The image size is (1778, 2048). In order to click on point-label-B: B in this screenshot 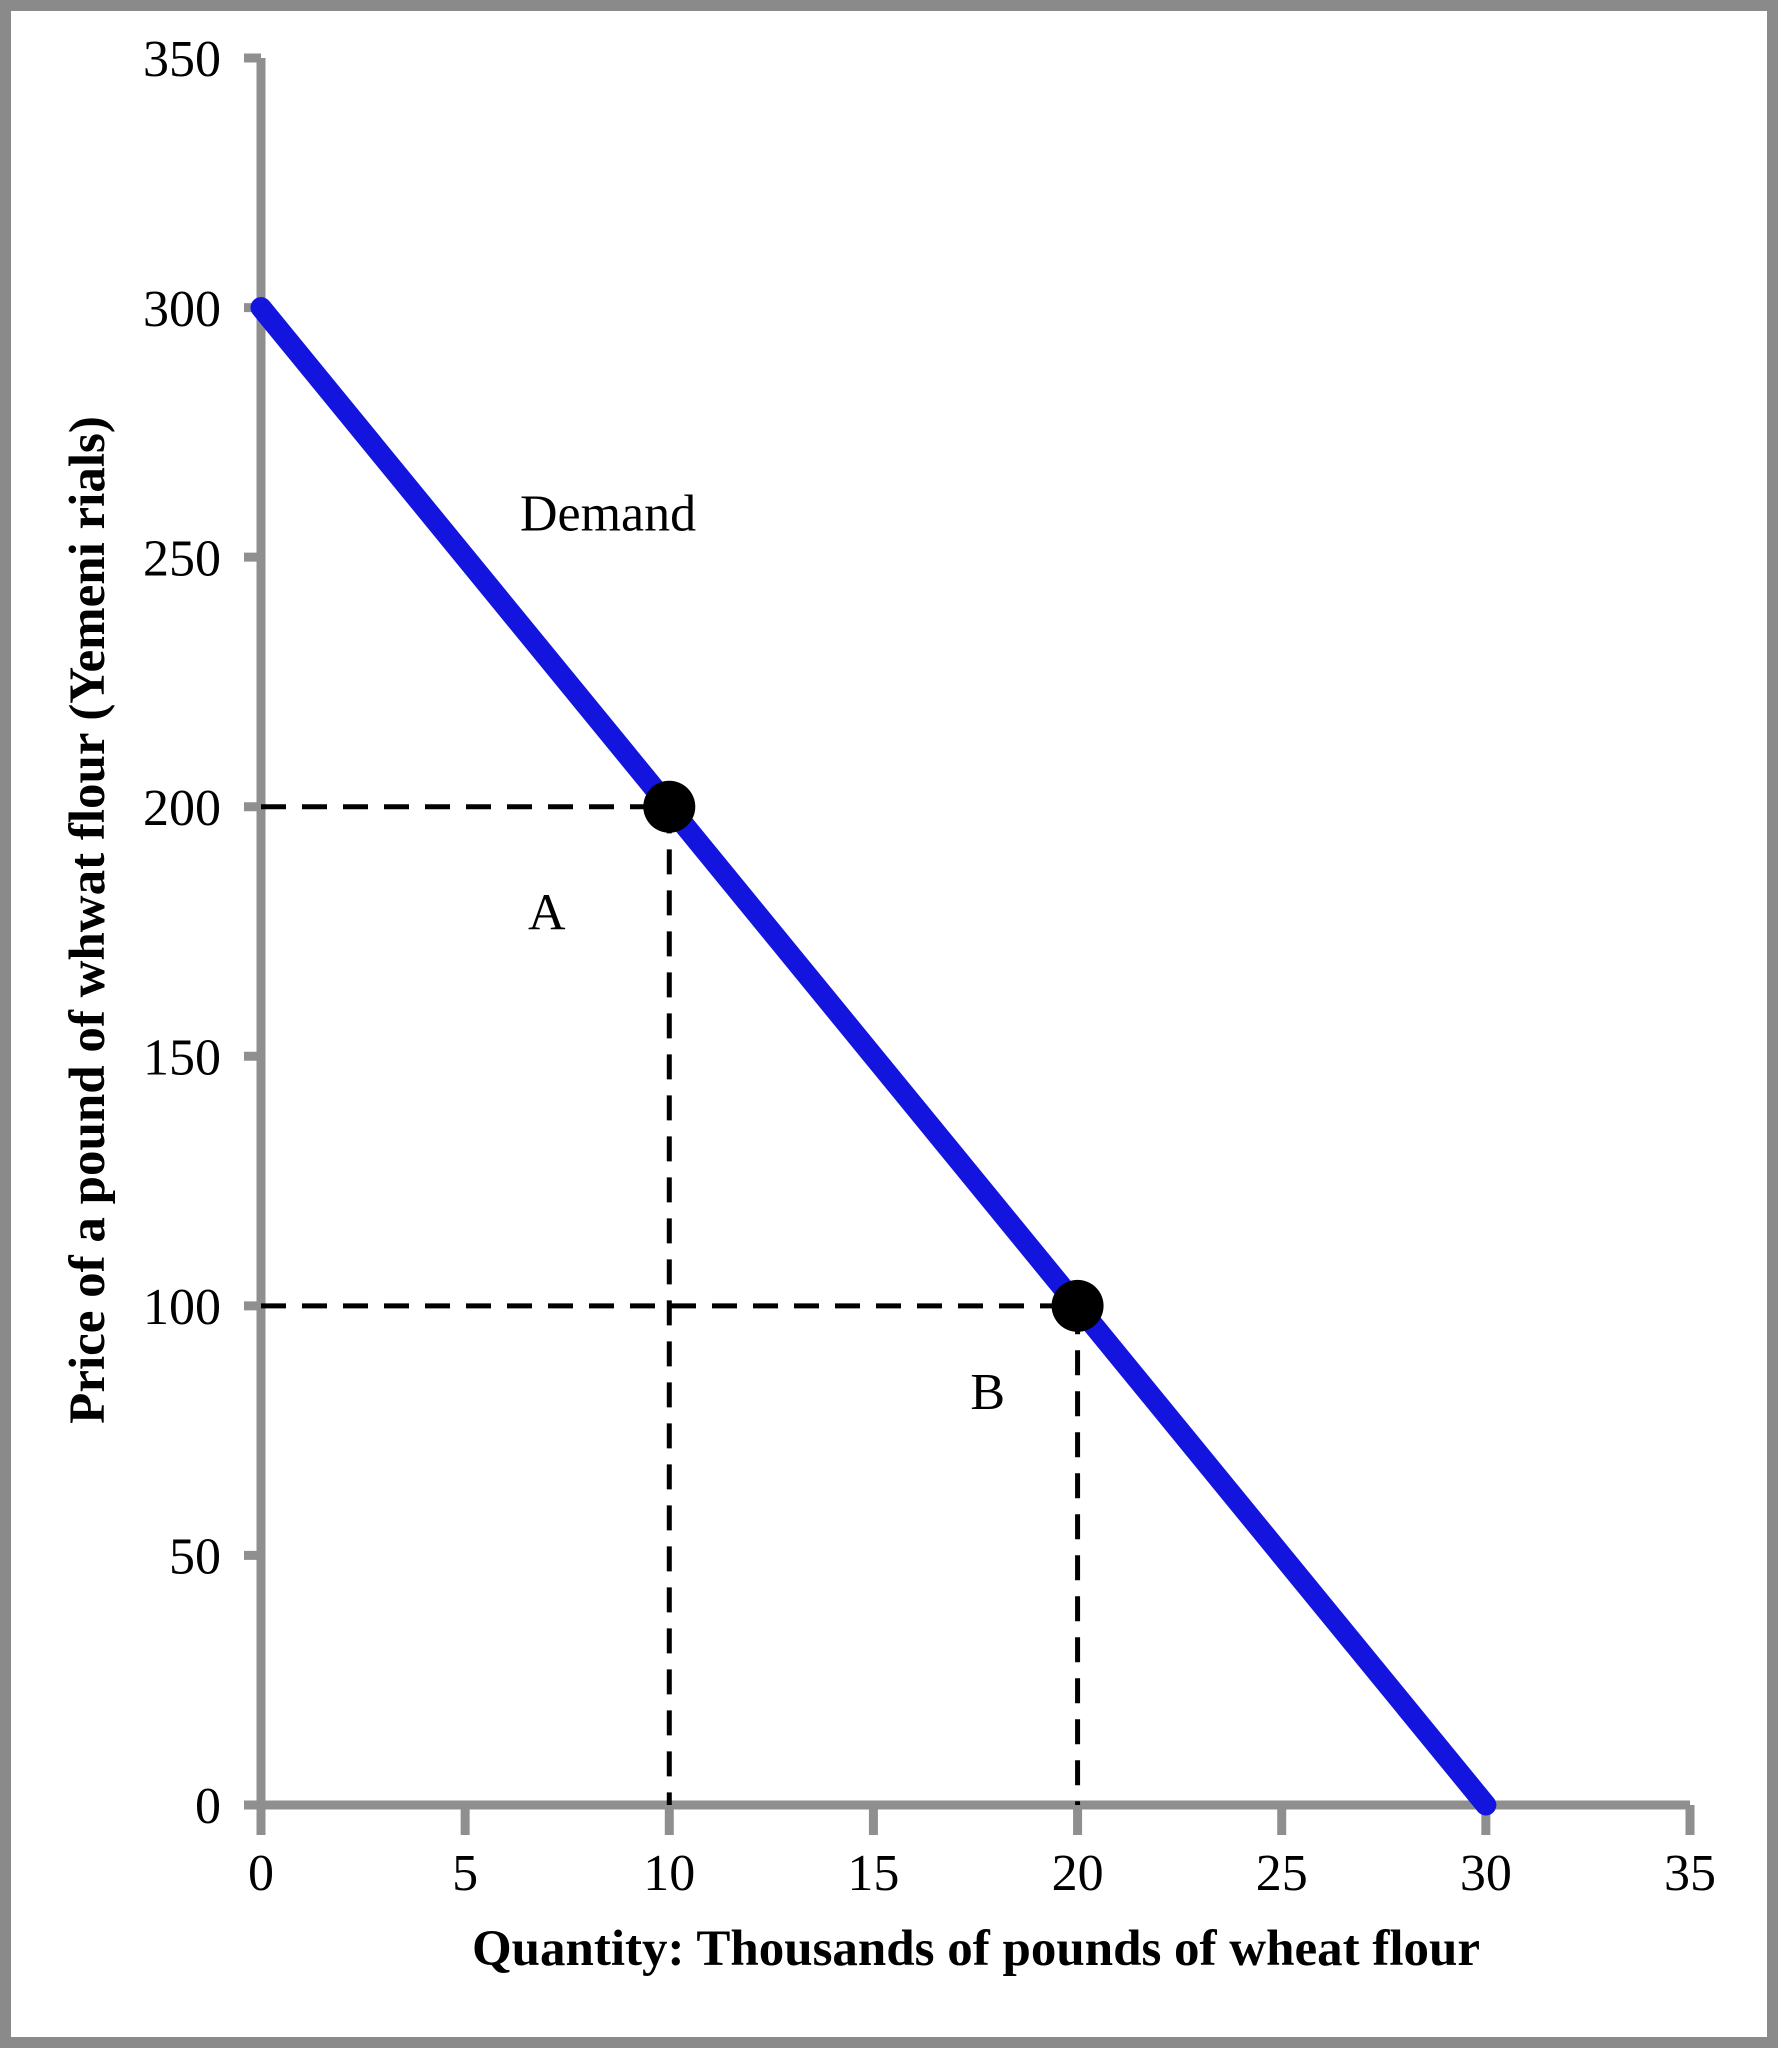, I will do `click(987, 1392)`.